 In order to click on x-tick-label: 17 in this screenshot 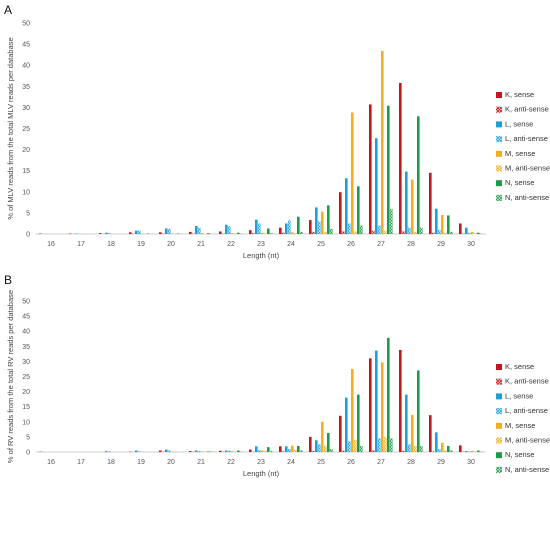, I will do `click(81, 244)`.